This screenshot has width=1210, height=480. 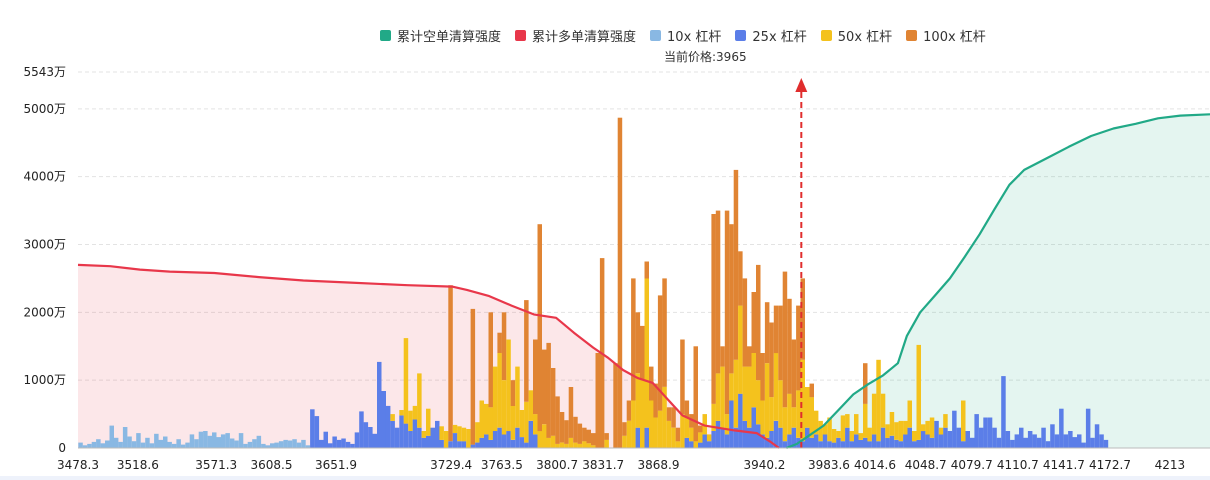 What do you see at coordinates (771, 35) in the screenshot?
I see `legend-item: 25x 杠杆` at bounding box center [771, 35].